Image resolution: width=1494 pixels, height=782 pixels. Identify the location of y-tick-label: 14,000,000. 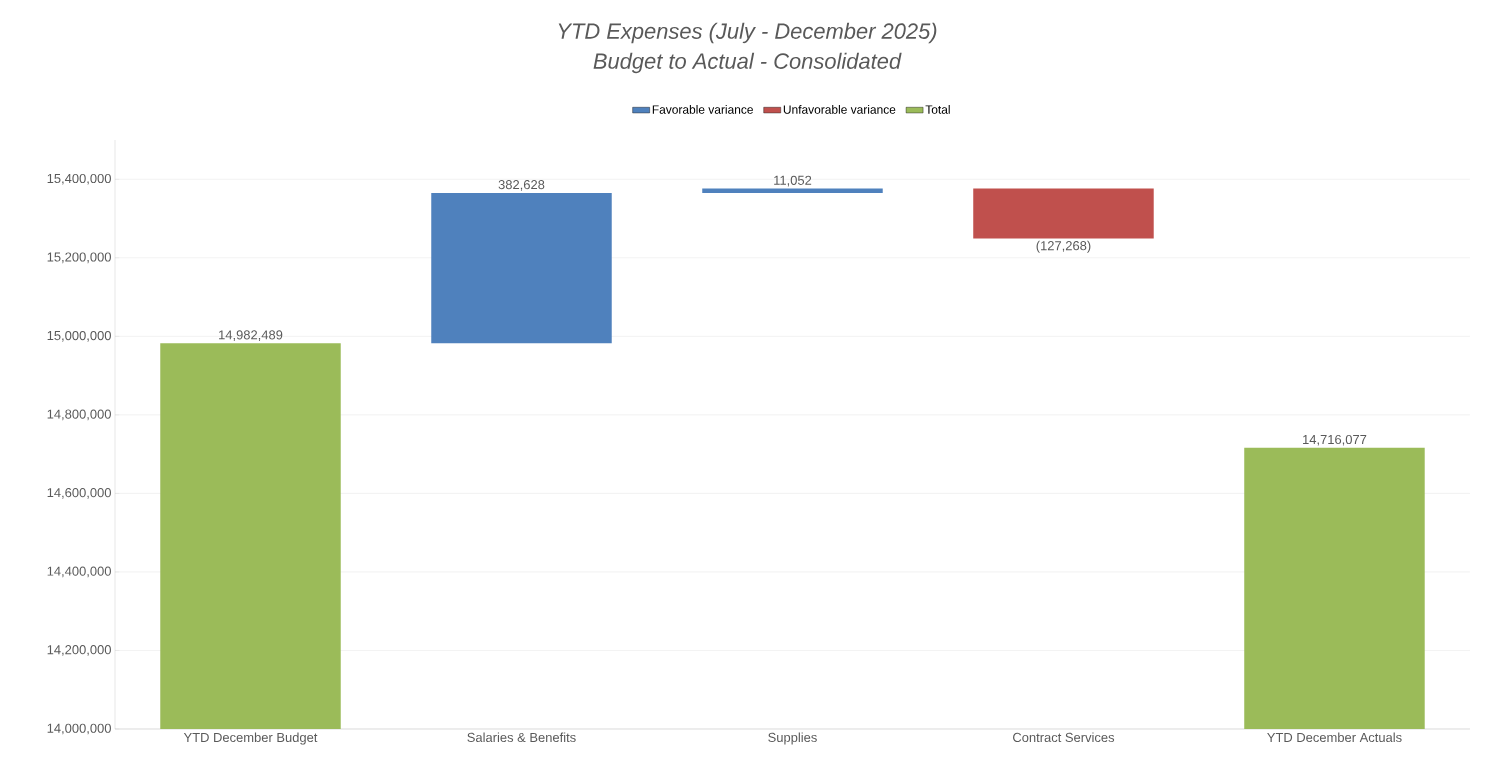
(79, 729).